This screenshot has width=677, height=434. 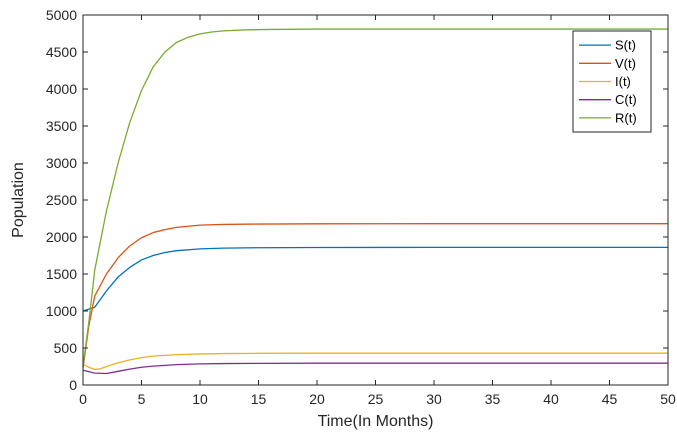 I want to click on y-tick-label: 1000, so click(x=61, y=311).